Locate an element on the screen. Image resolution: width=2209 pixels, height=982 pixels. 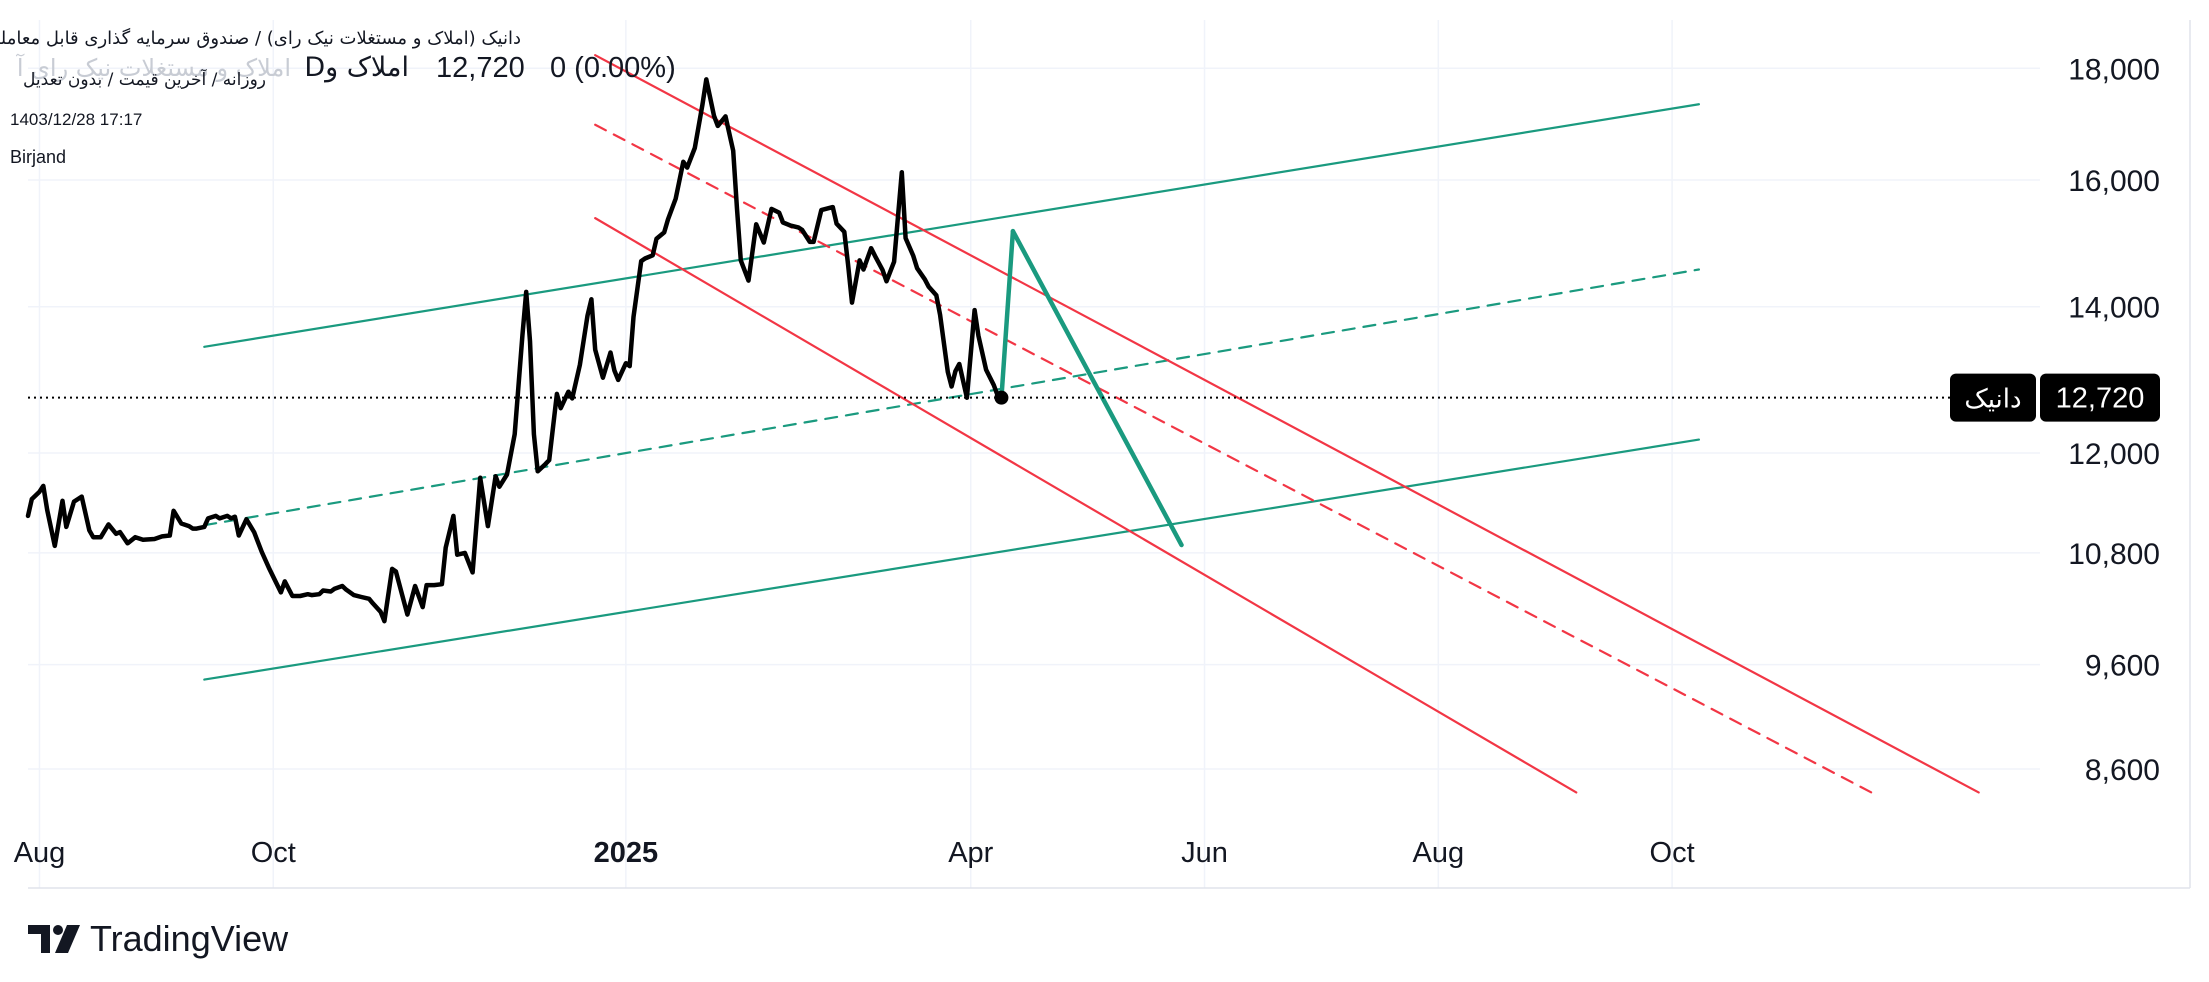
symbol-name: املاک وD is located at coordinates (356, 67).